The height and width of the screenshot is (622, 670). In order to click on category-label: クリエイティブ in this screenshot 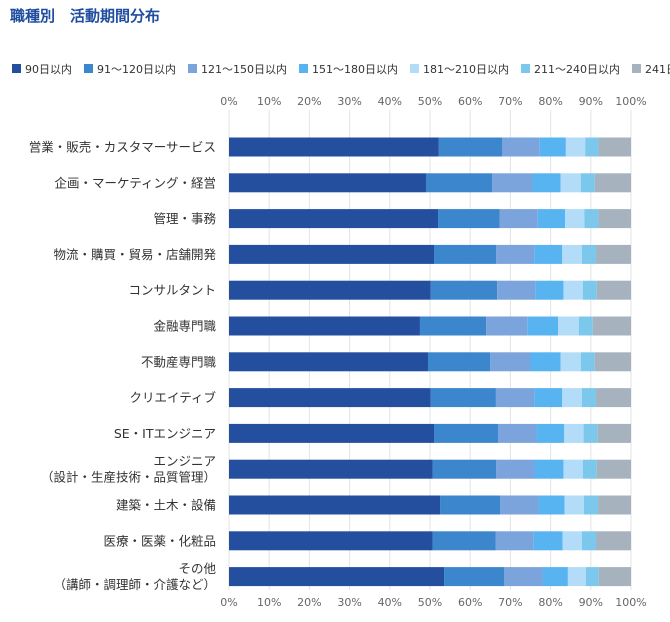, I will do `click(172, 397)`.